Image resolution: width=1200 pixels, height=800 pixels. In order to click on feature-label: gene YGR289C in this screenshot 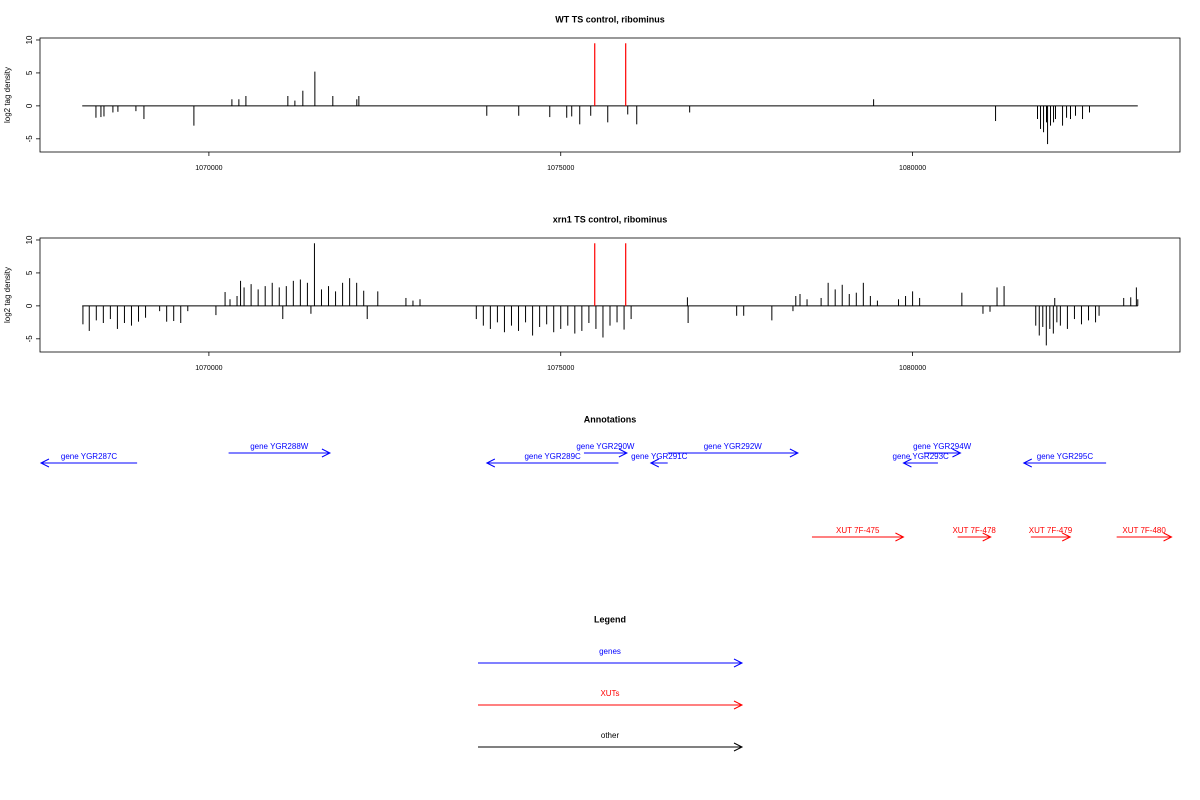, I will do `click(552, 456)`.